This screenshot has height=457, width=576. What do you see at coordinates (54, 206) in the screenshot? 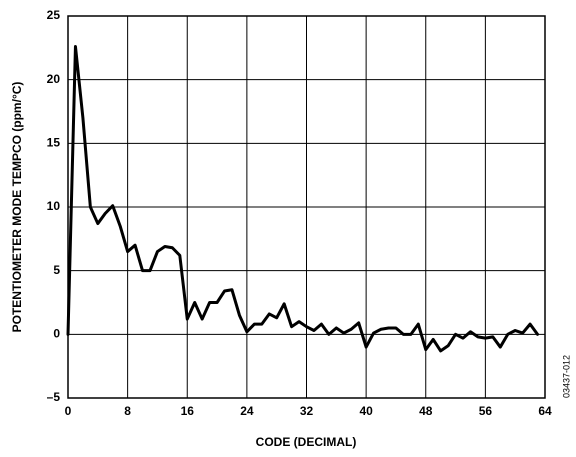
I see `y-tick-label: 10` at bounding box center [54, 206].